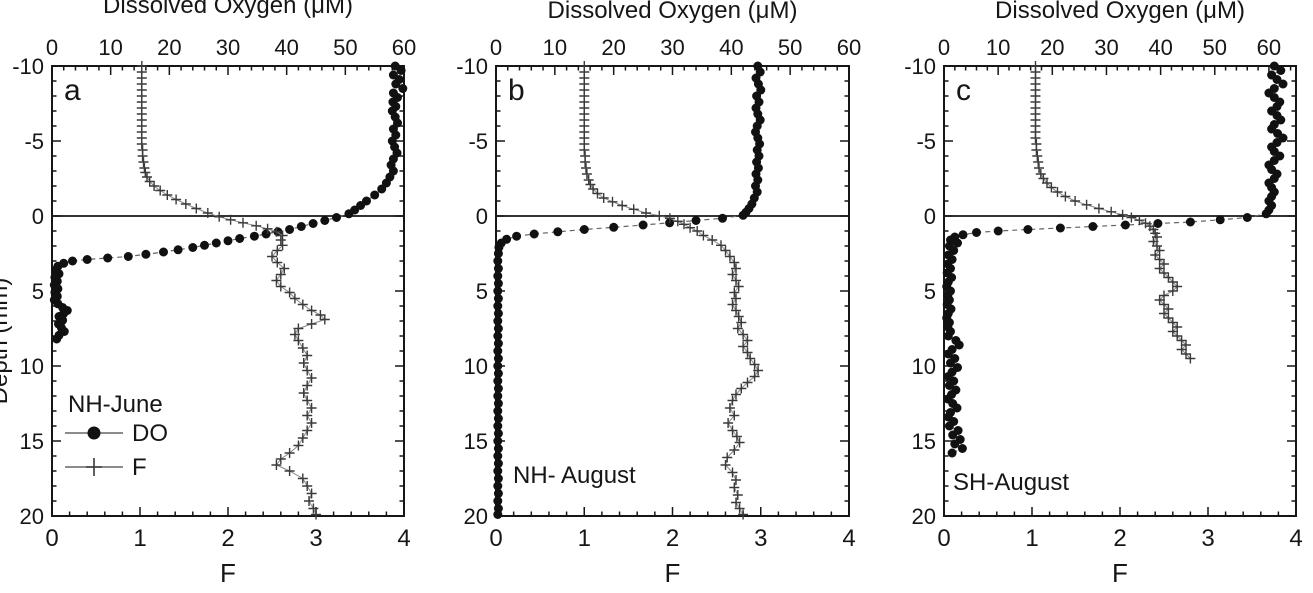 Image resolution: width=1313 pixels, height=593 pixels. What do you see at coordinates (94, 467) in the screenshot?
I see `legend-plus-marker` at bounding box center [94, 467].